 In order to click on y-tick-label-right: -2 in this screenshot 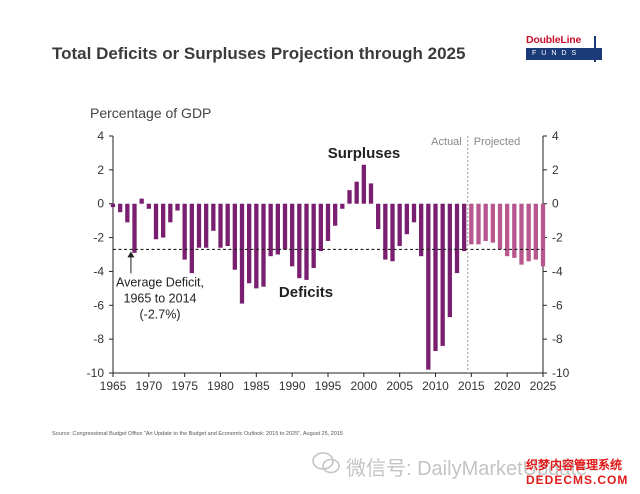, I will do `click(557, 238)`.